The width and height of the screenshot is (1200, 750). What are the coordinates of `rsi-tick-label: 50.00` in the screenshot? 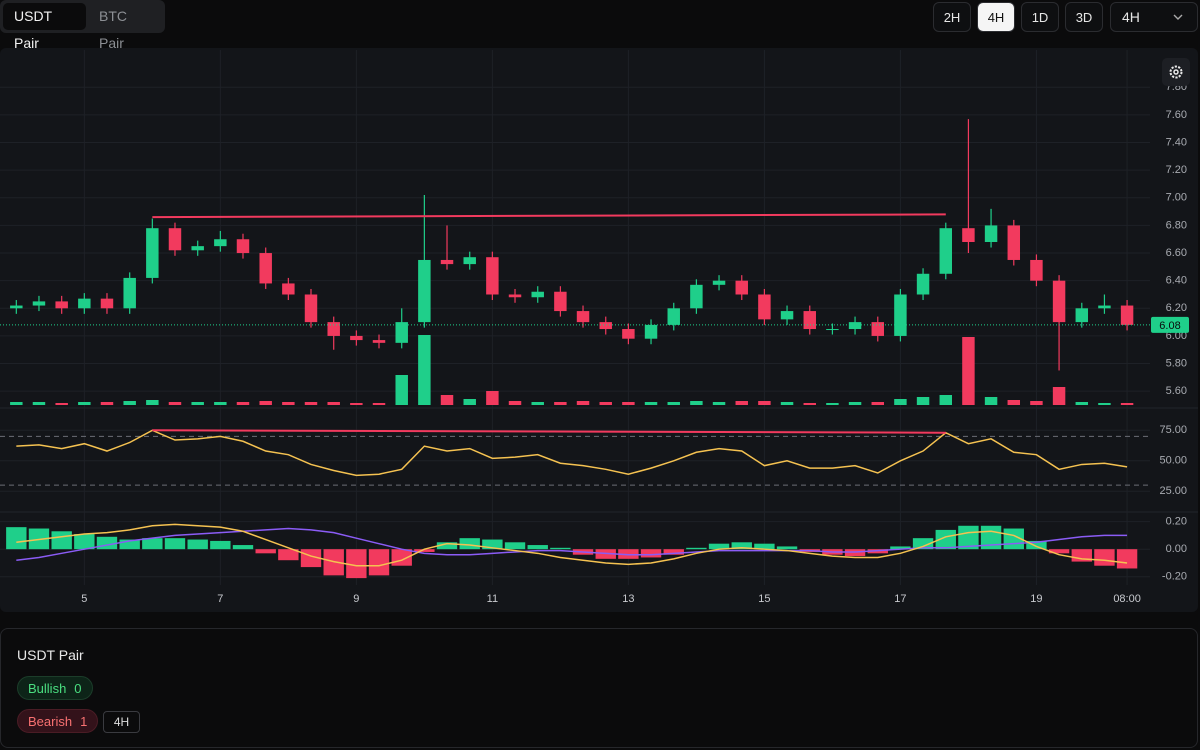 It's located at (1173, 461).